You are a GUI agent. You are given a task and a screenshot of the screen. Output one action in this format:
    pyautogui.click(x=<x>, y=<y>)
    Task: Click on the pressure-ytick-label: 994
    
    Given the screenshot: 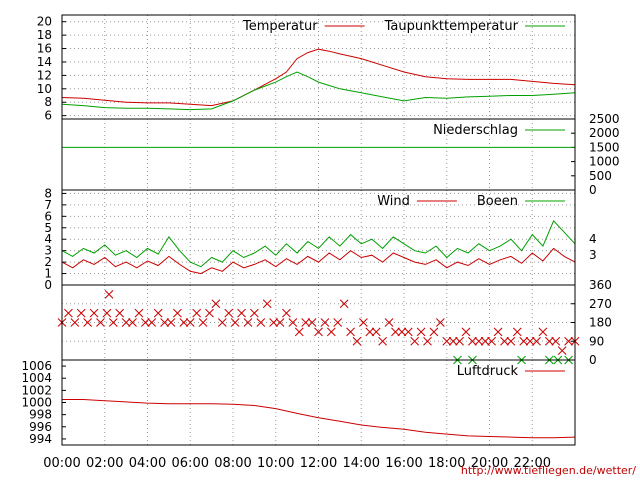 What is the action you would take?
    pyautogui.click(x=40, y=439)
    